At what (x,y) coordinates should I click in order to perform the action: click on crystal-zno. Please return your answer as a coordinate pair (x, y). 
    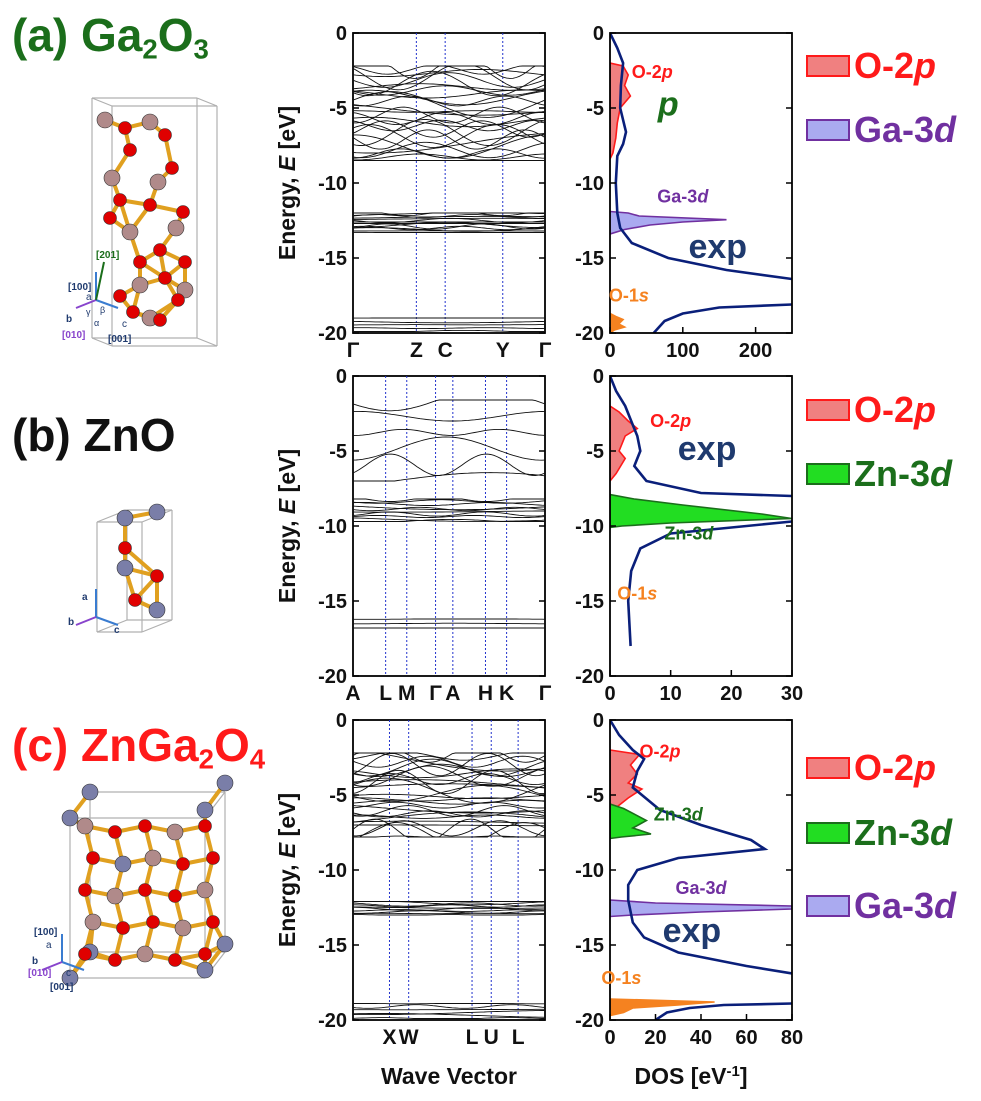
    Looking at the image, I should click on (134, 568).